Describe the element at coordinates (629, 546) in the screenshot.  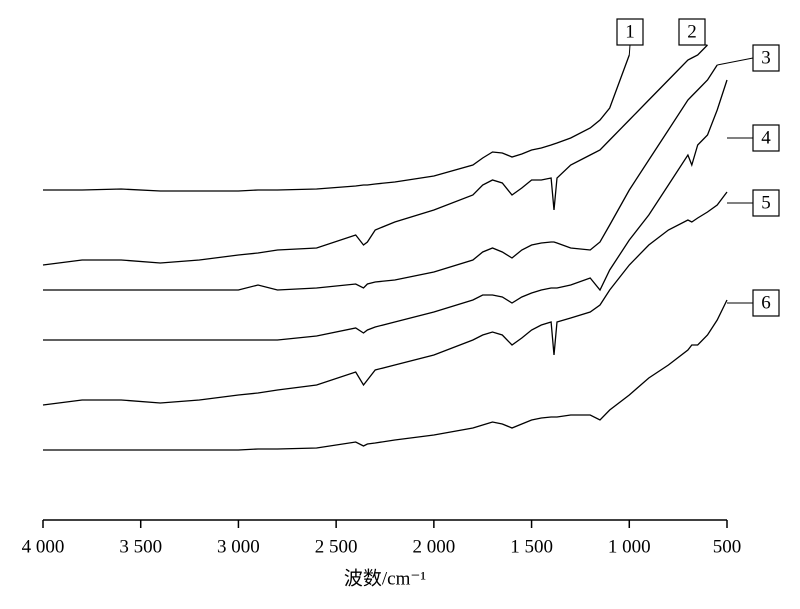
I see `x-tick-label: 1 000` at that location.